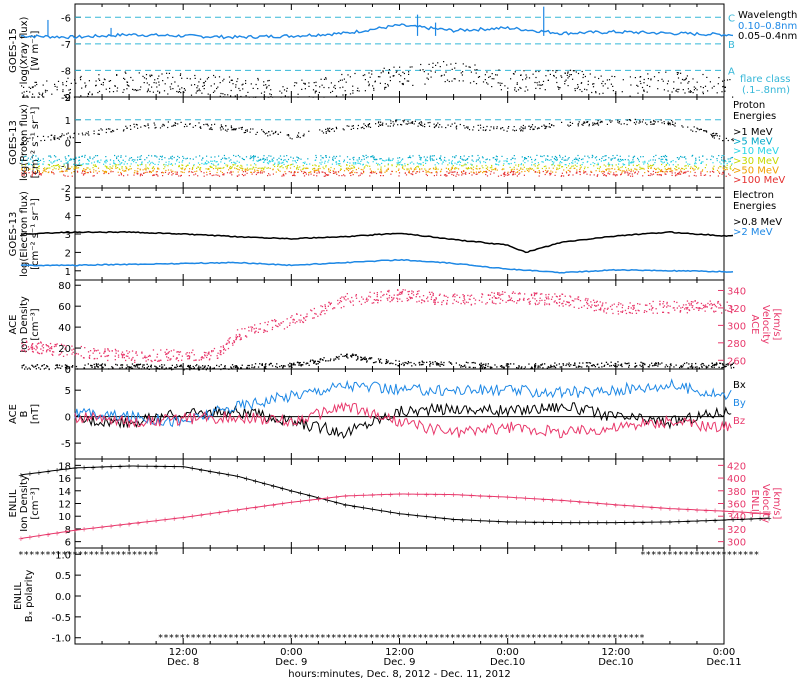 This screenshot has height=680, width=800. Describe the element at coordinates (753, 142) in the screenshot. I see `legend-item: >5 MeV` at that location.